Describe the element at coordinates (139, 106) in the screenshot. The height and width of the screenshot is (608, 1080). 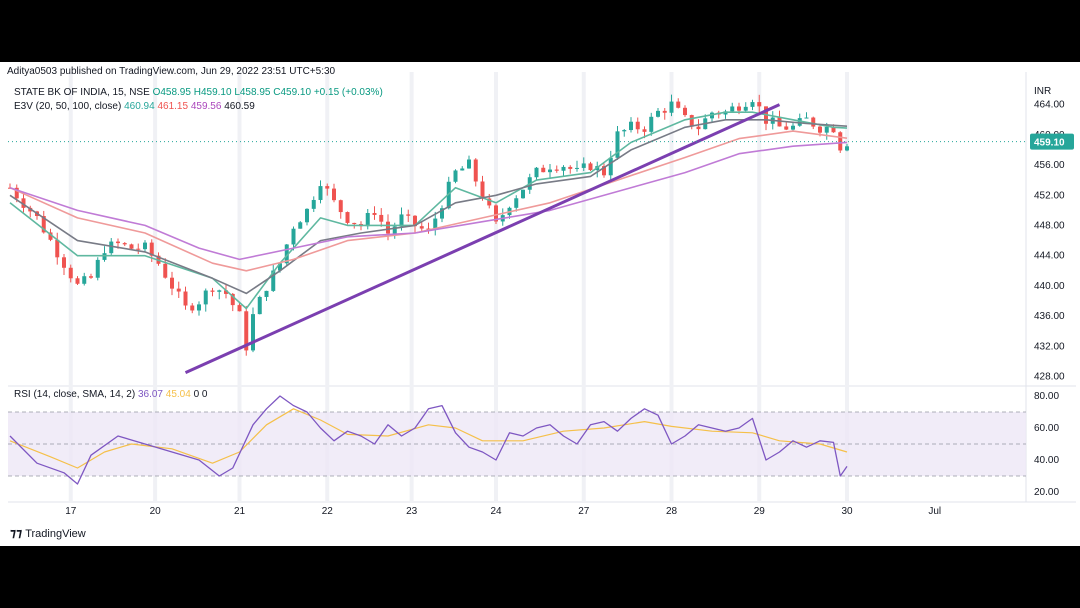
I see `ema-value-1: 460.94` at that location.